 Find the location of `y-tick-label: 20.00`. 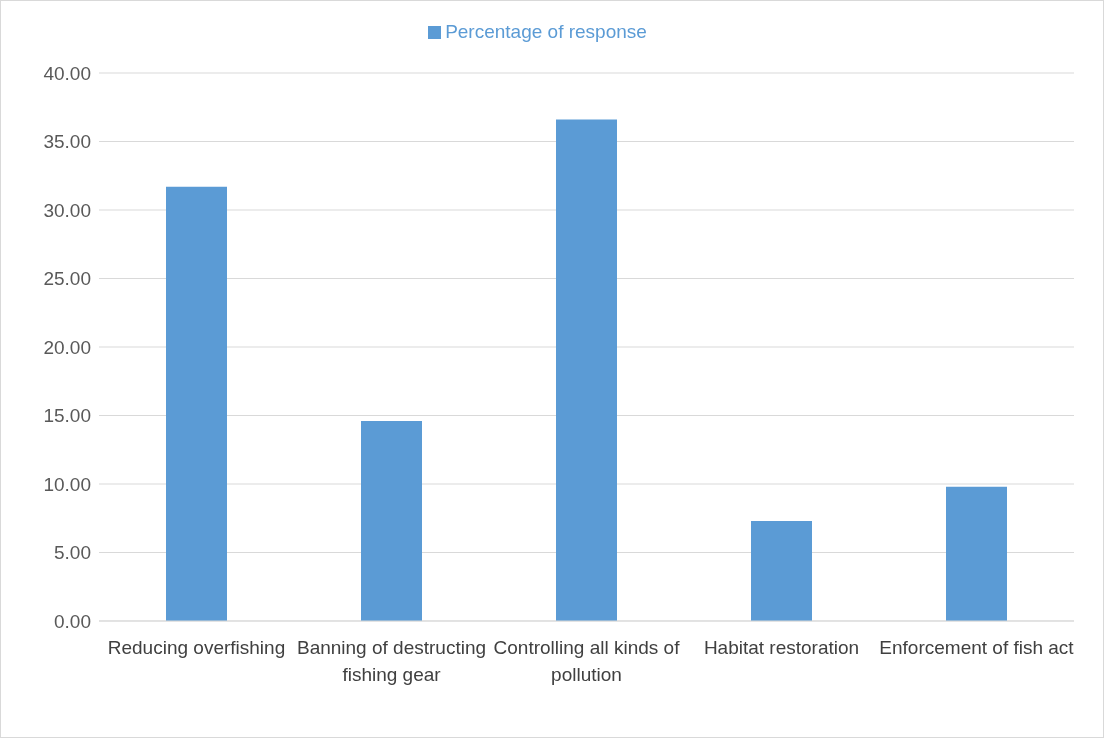

y-tick-label: 20.00 is located at coordinates (67, 347).